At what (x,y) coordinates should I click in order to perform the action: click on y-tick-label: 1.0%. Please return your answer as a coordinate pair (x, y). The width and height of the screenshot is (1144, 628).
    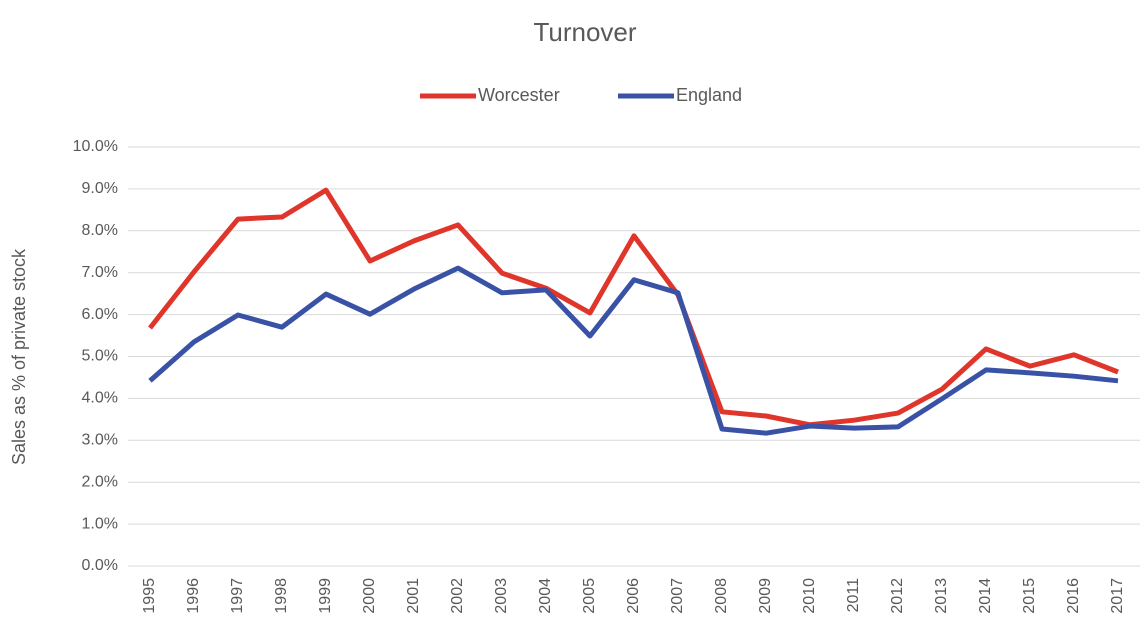
    Looking at the image, I should click on (100, 523).